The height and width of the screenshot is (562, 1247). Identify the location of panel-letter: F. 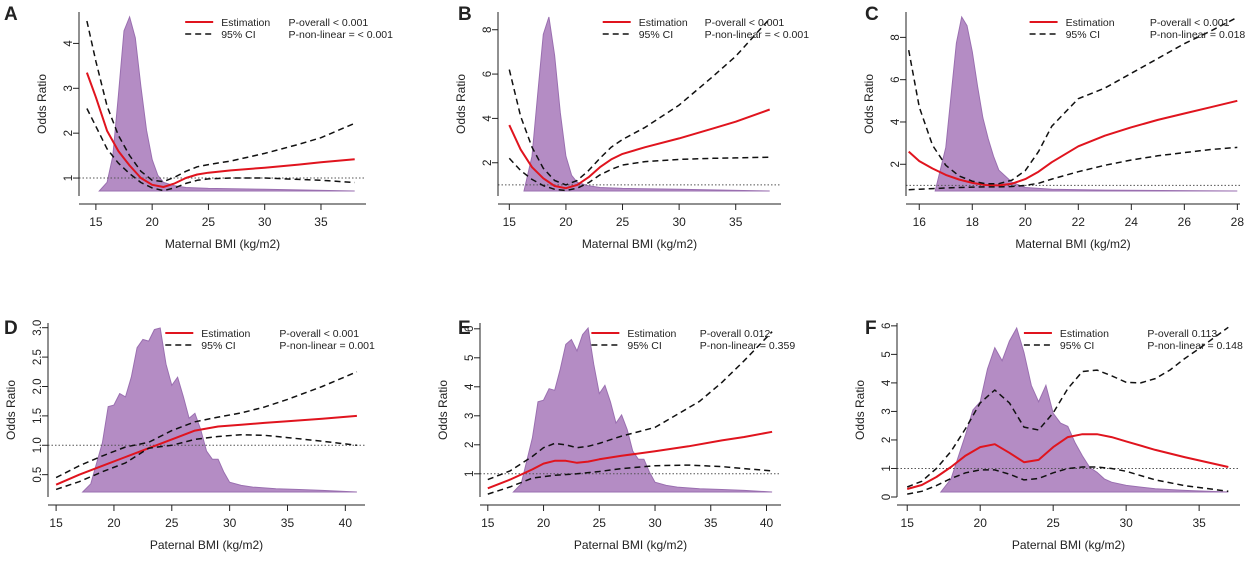
(871, 328).